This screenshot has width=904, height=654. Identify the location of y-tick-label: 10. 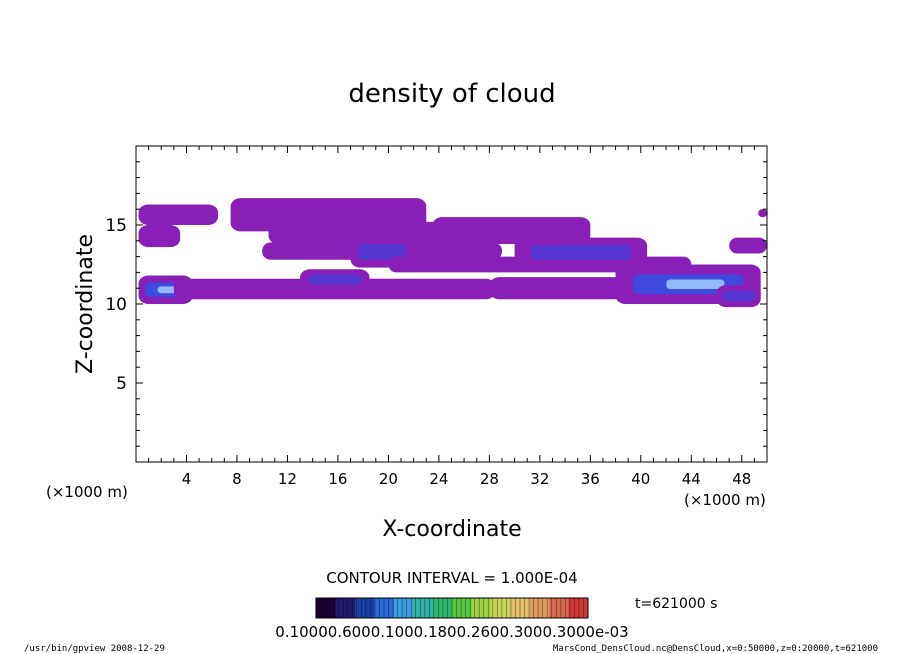
(116, 305).